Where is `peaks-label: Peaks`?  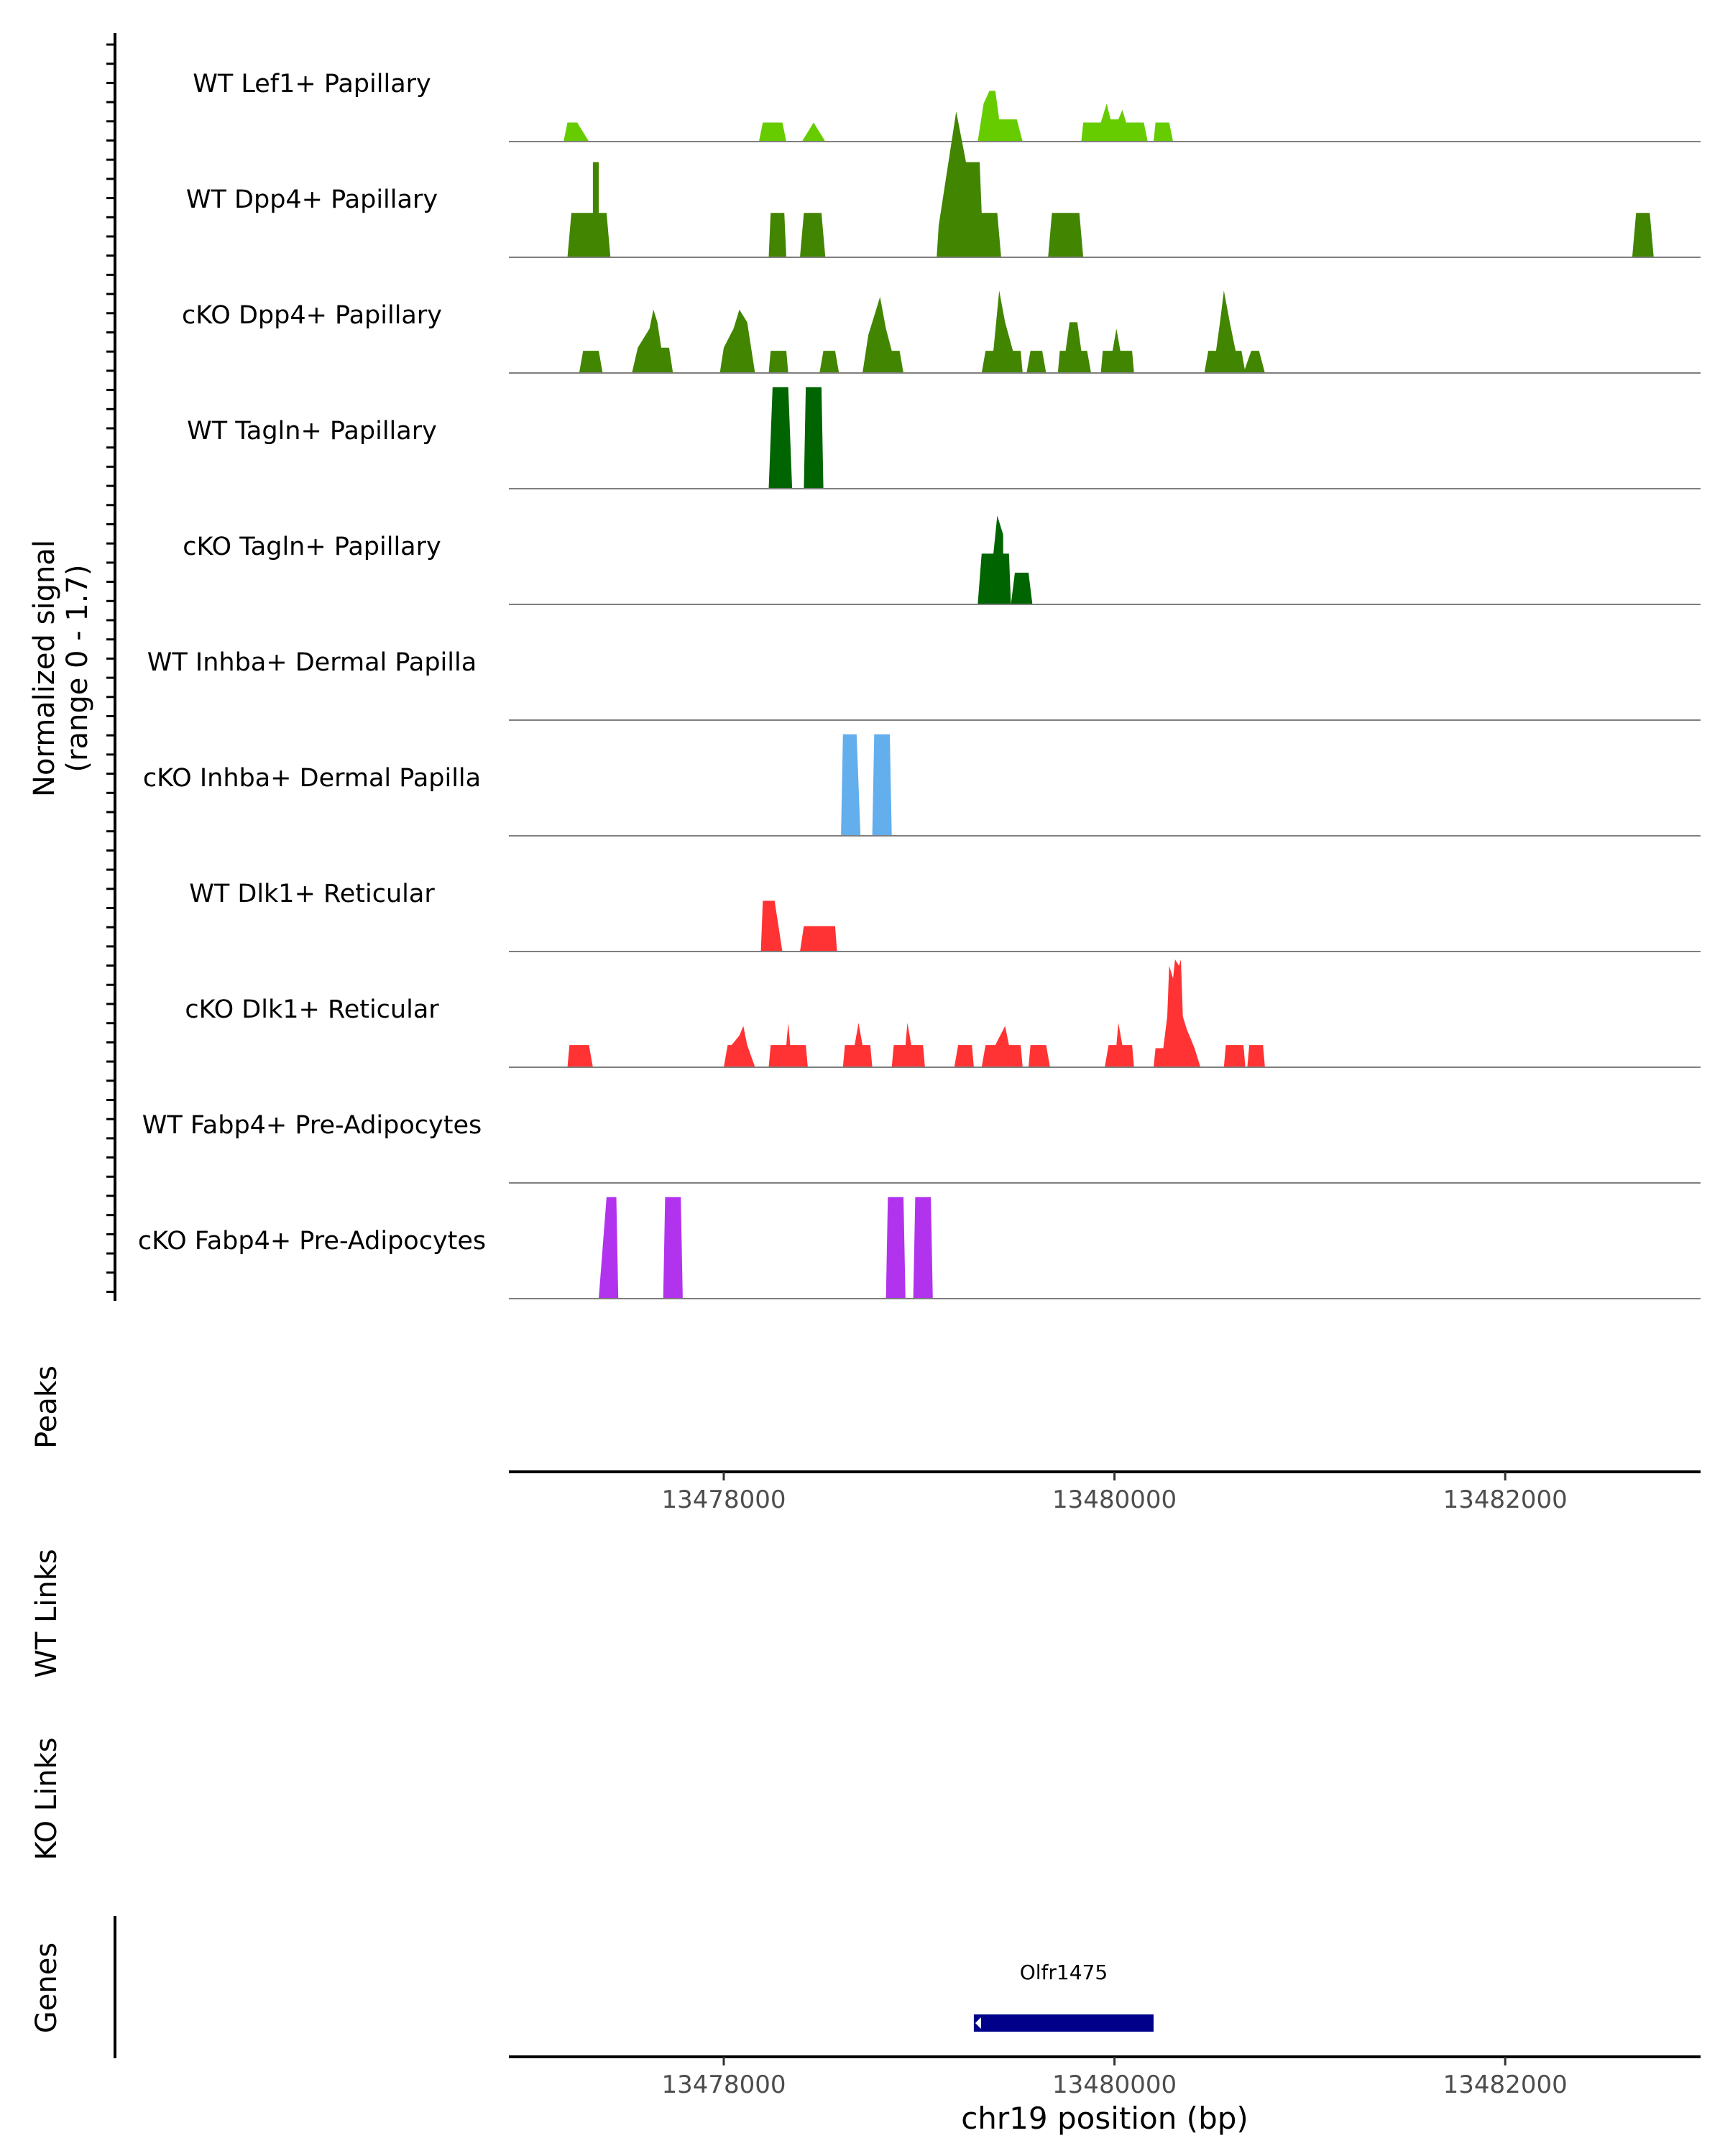
peaks-label: Peaks is located at coordinates (46, 1407).